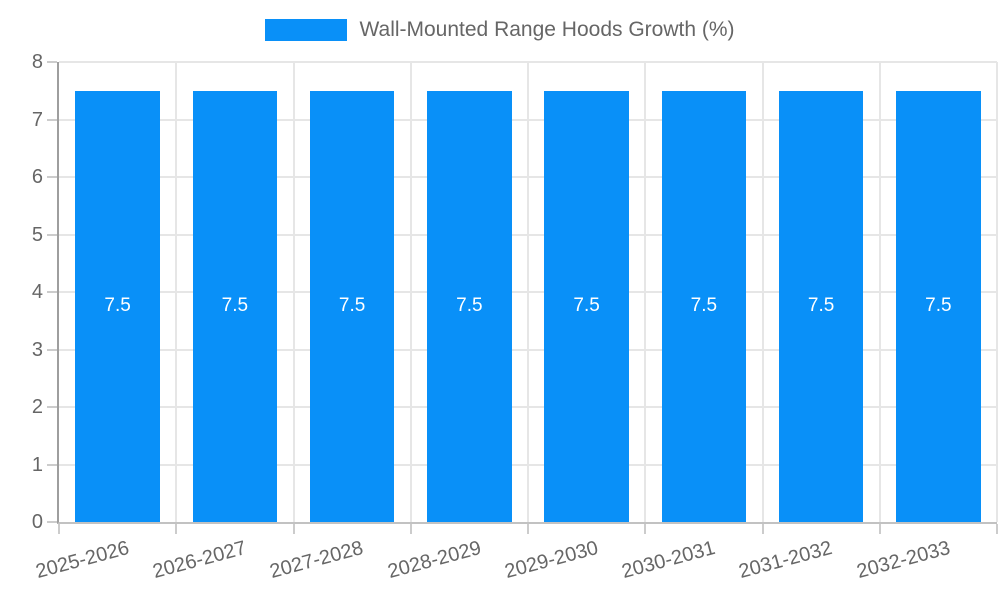  What do you see at coordinates (547, 29) in the screenshot?
I see `legend-label: Wall-Mounted Range Hoods Growth (%)` at bounding box center [547, 29].